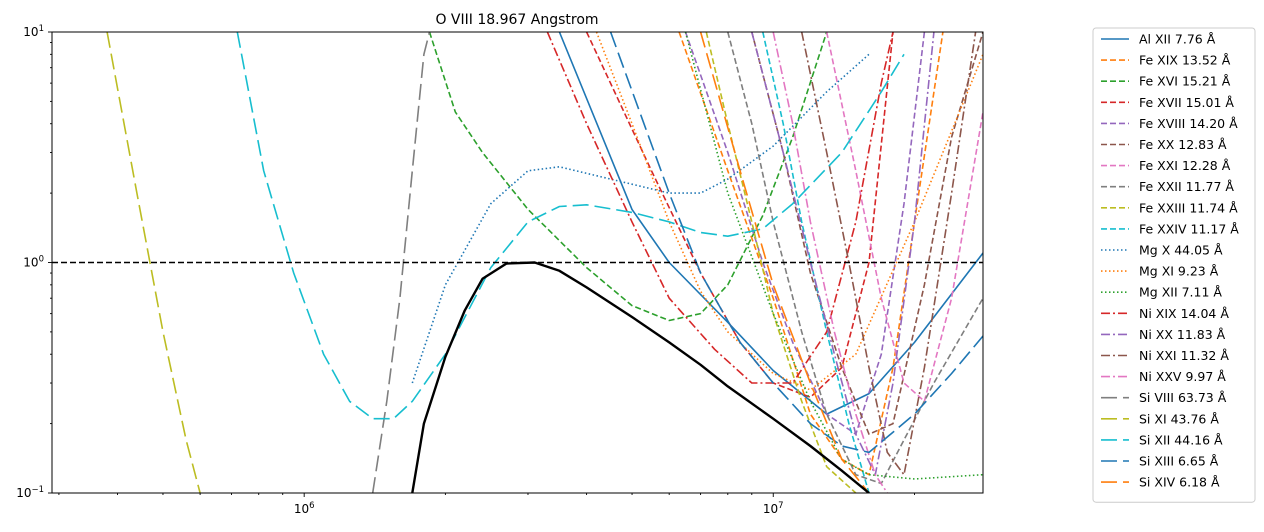 The width and height of the screenshot is (1264, 532). What do you see at coordinates (1188, 123) in the screenshot?
I see `legend-label: Fe XVIII 14.20 Å` at bounding box center [1188, 123].